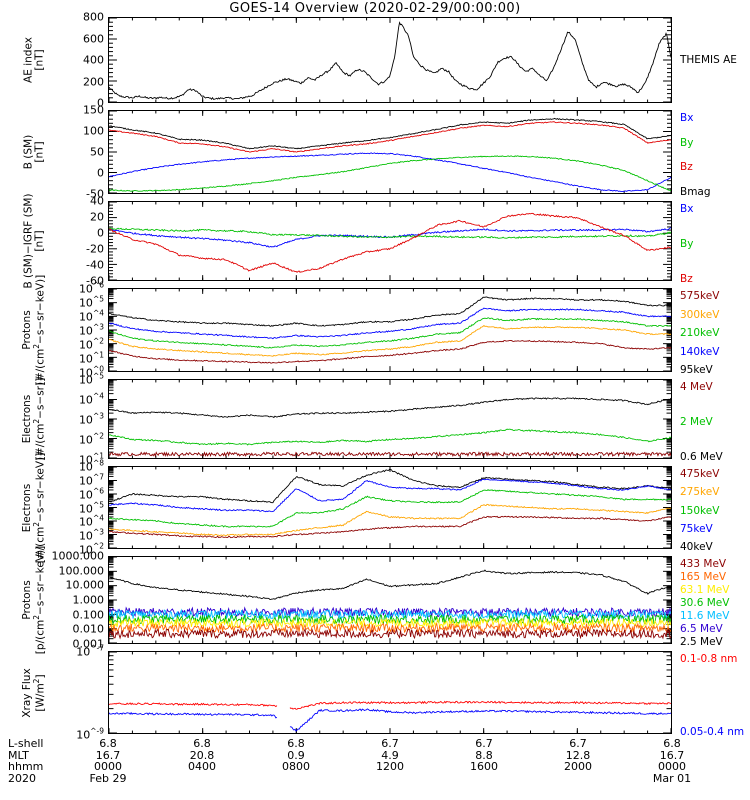  What do you see at coordinates (52, 418) in the screenshot?
I see `ytick-labels-electrons-mev: 10^1 10^2 10^3 10^4 10^5` at bounding box center [52, 418].